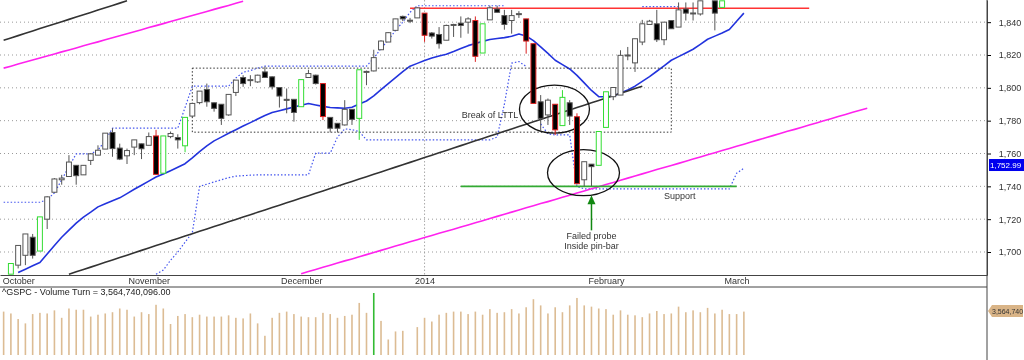 The image size is (1024, 360). I want to click on chart-title: ^GSPC - Volume Turn = 3,564,740,096.00, so click(86, 292).